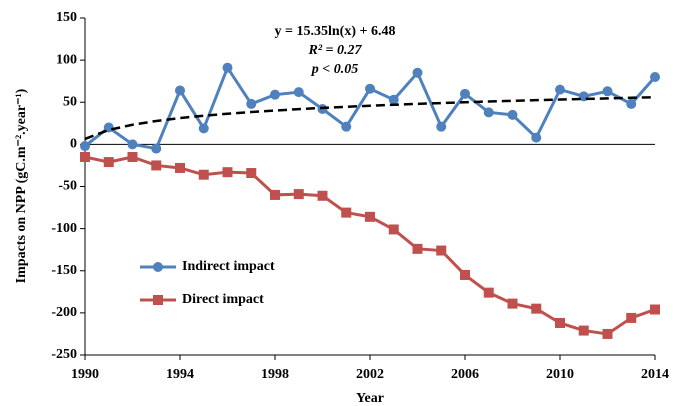 The height and width of the screenshot is (406, 674). What do you see at coordinates (223, 299) in the screenshot?
I see `legend-label: Direct impact` at bounding box center [223, 299].